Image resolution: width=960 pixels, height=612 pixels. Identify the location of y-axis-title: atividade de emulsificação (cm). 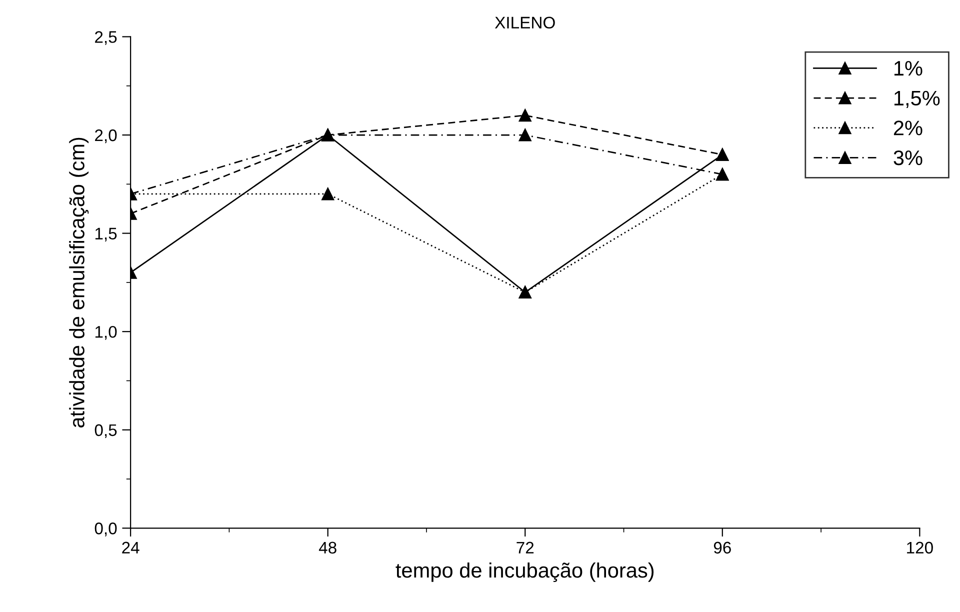
(79, 283).